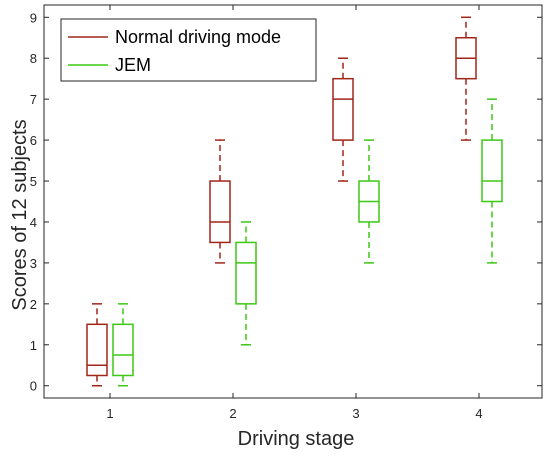 Image resolution: width=550 pixels, height=457 pixels. What do you see at coordinates (109, 413) in the screenshot?
I see `x-tick-label: 1` at bounding box center [109, 413].